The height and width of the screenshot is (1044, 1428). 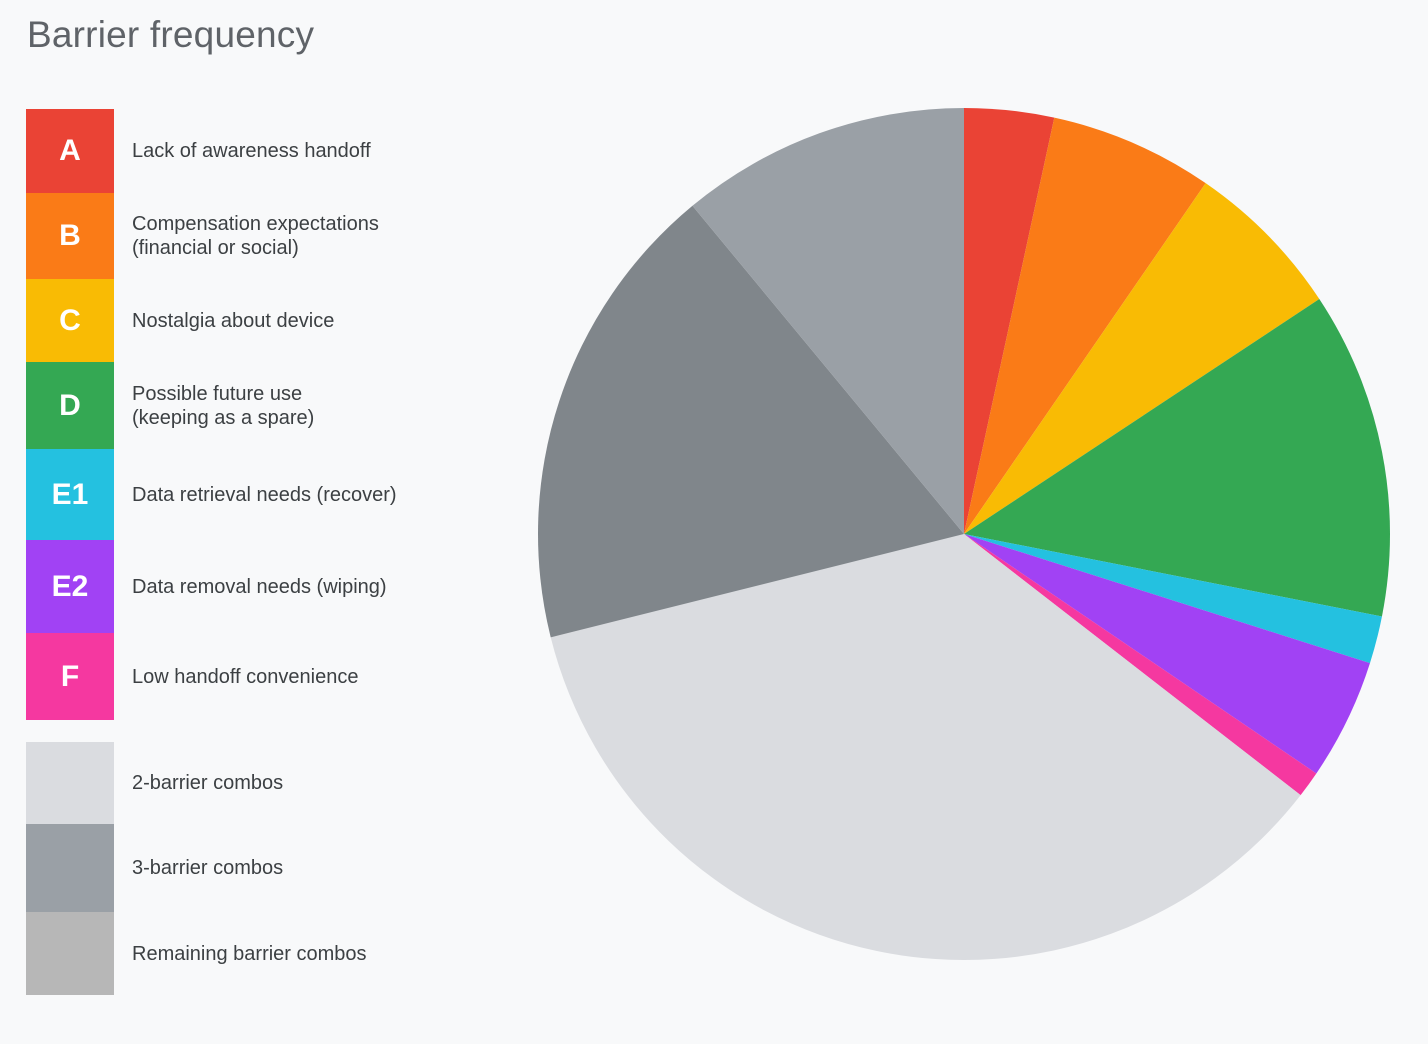 What do you see at coordinates (70, 494) in the screenshot?
I see `legend-swatch: E1` at bounding box center [70, 494].